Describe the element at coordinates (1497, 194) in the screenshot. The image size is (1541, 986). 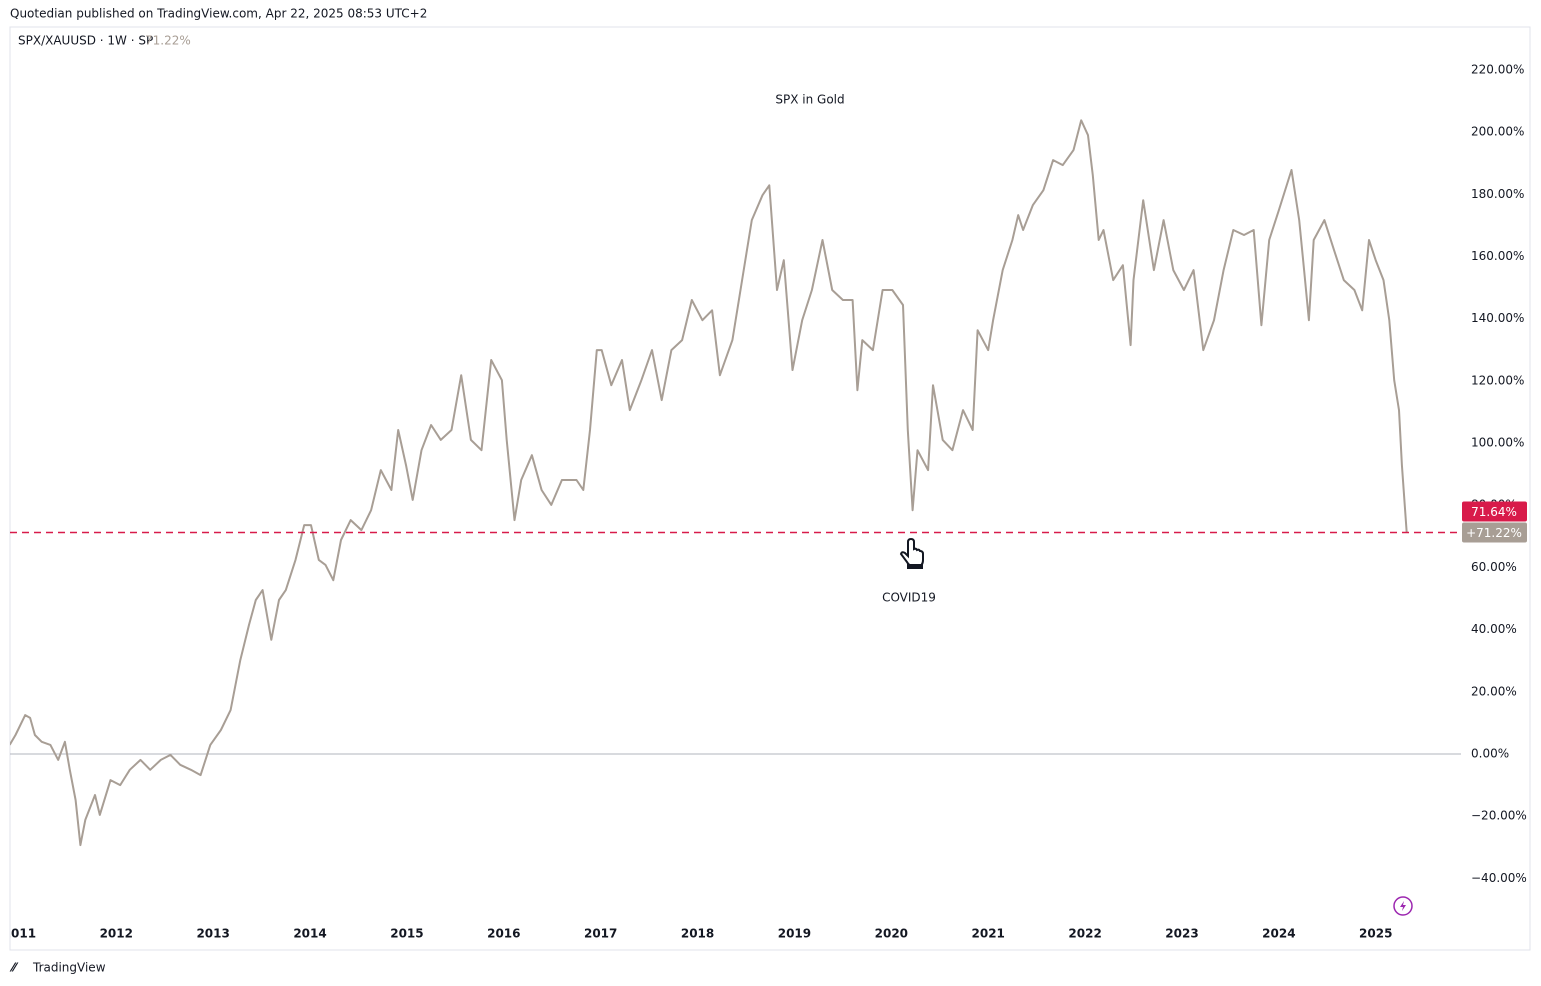
I see `y-tick-label: 180.00%` at that location.